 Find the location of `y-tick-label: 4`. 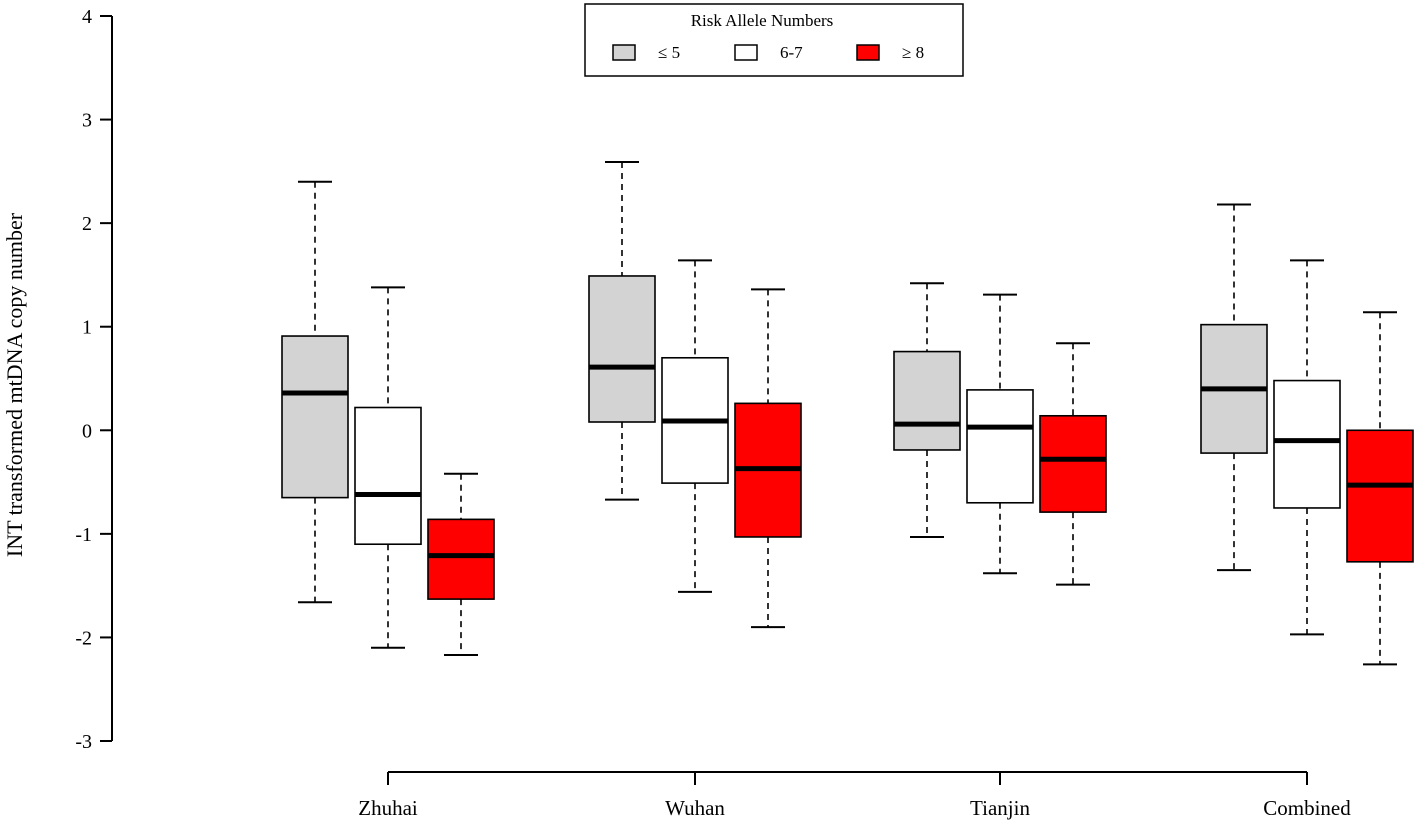

y-tick-label: 4 is located at coordinates (87, 17).